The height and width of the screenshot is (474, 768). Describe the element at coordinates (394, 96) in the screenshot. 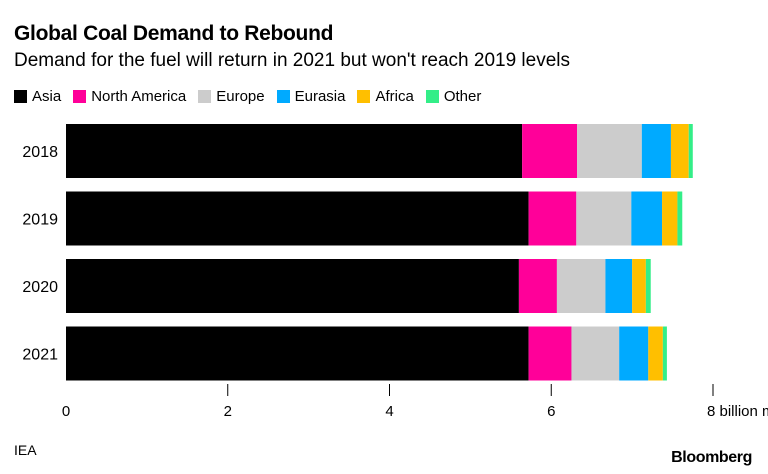

I see `legend-label: Africa` at that location.